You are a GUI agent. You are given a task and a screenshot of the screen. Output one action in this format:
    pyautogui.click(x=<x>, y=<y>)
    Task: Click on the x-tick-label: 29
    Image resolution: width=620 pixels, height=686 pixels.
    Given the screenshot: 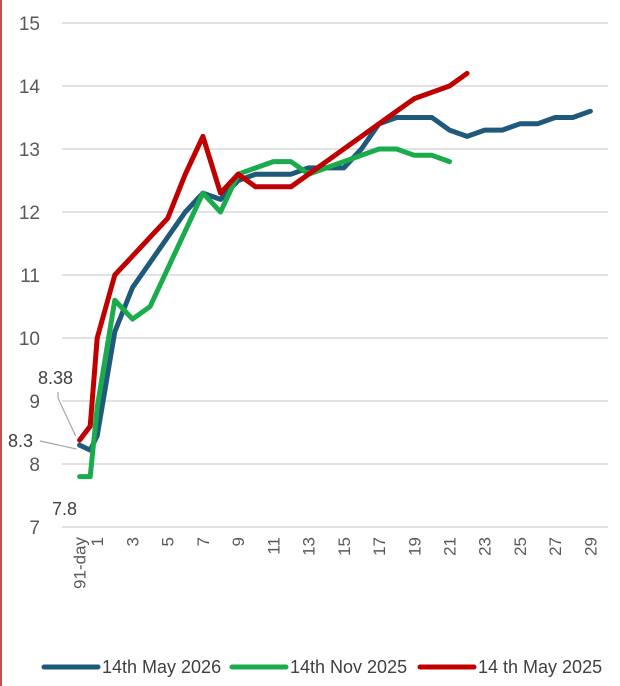 What is the action you would take?
    pyautogui.click(x=590, y=546)
    